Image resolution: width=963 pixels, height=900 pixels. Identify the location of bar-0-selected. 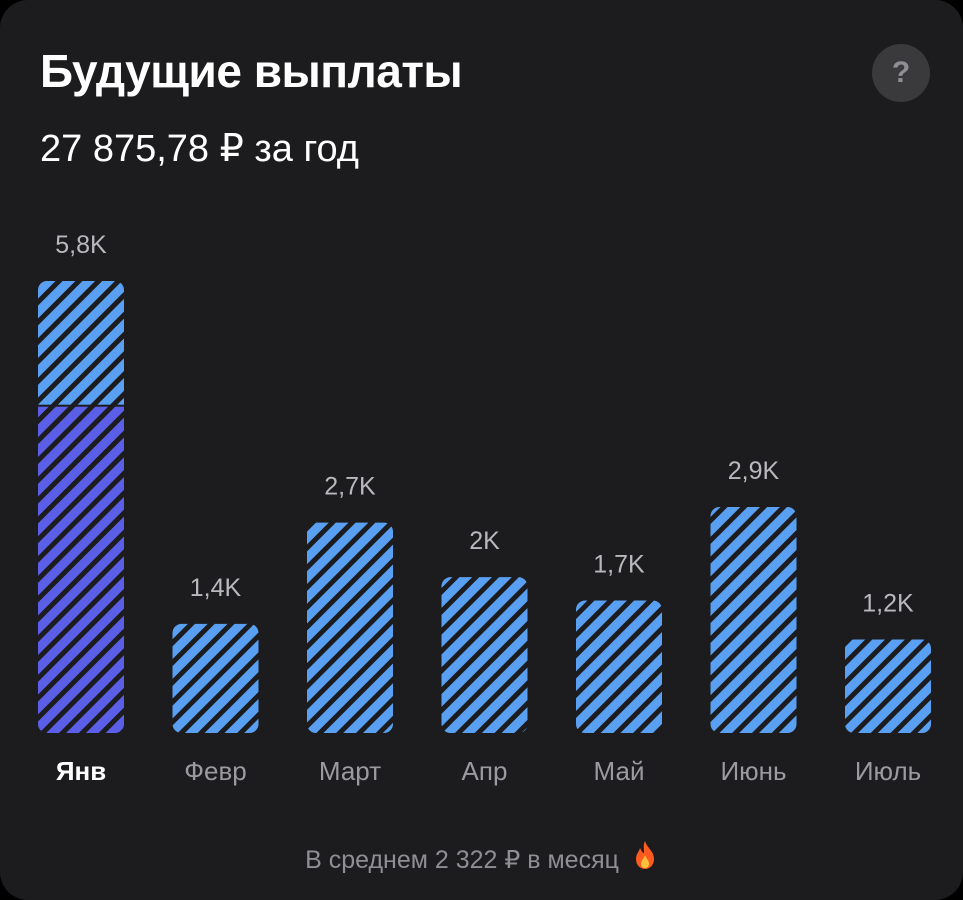
(81, 507).